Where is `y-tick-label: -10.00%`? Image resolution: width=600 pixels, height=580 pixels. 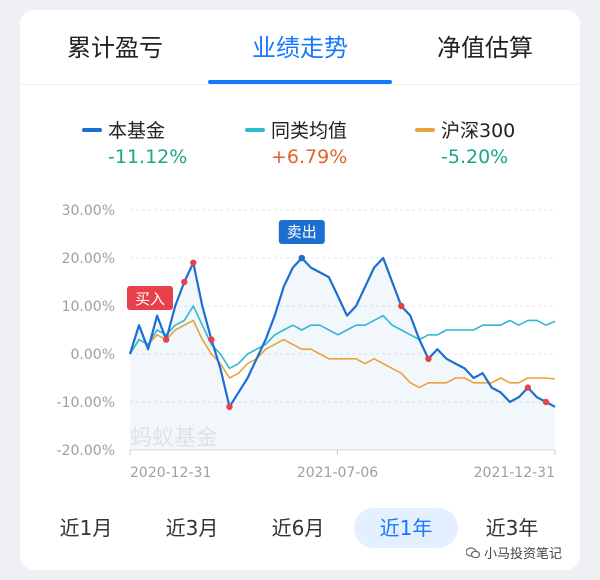
y-tick-label: -10.00% is located at coordinates (86, 403).